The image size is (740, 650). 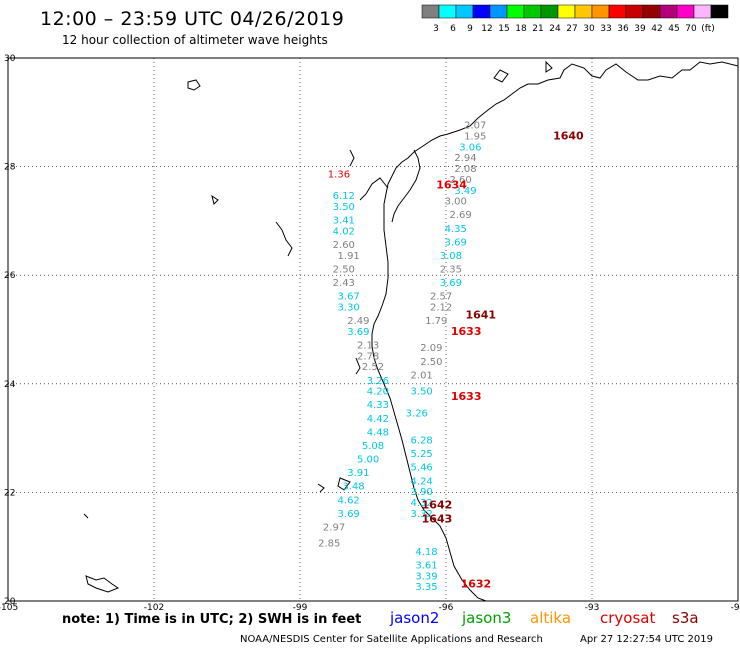 What do you see at coordinates (378, 392) in the screenshot?
I see `swh-value: 4.20` at bounding box center [378, 392].